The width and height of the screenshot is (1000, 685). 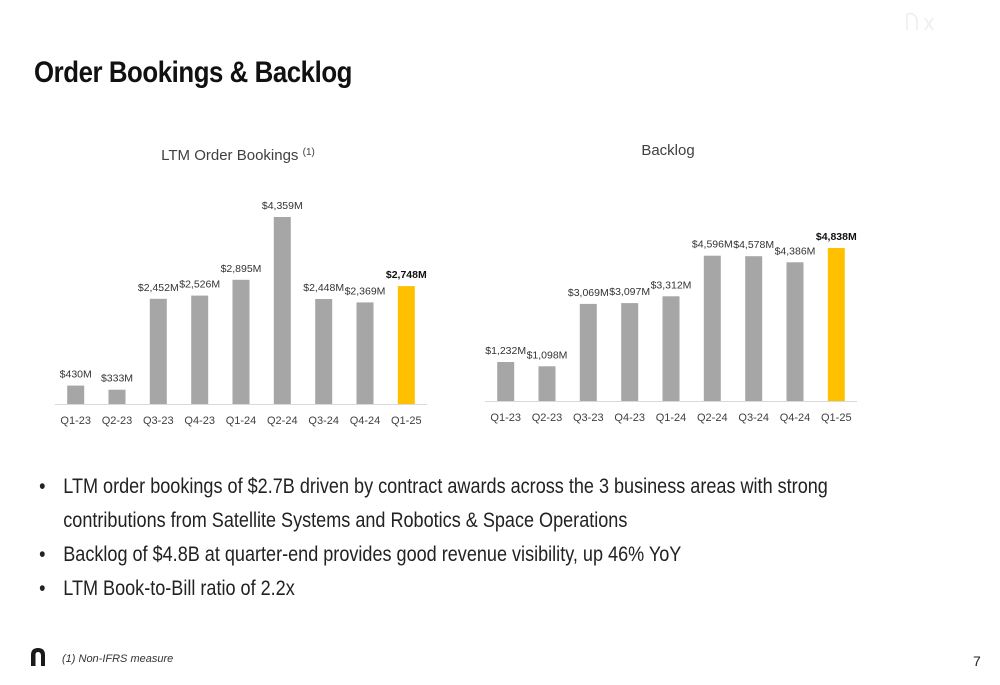 What do you see at coordinates (795, 251) in the screenshot?
I see `backlog-data-label: $4,386M` at bounding box center [795, 251].